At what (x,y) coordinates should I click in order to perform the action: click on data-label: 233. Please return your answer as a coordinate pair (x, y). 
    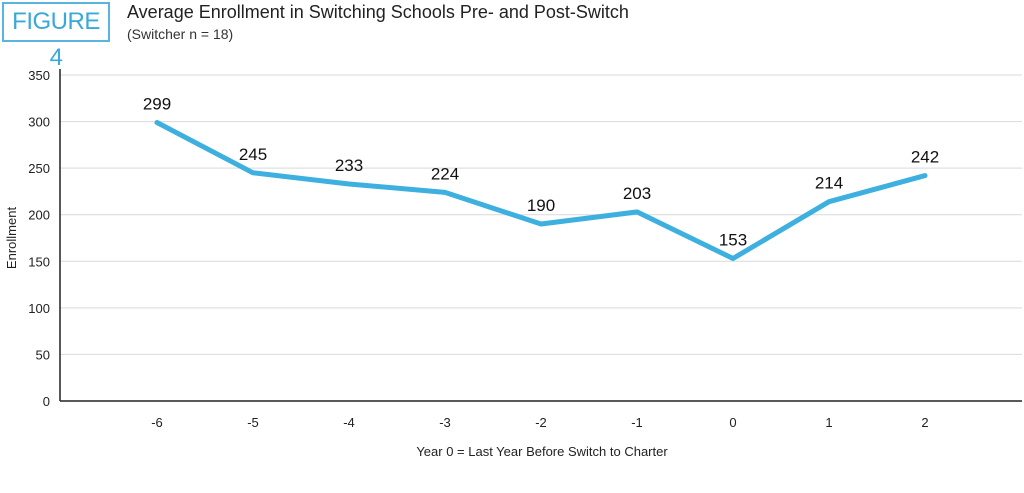
    Looking at the image, I should click on (349, 165).